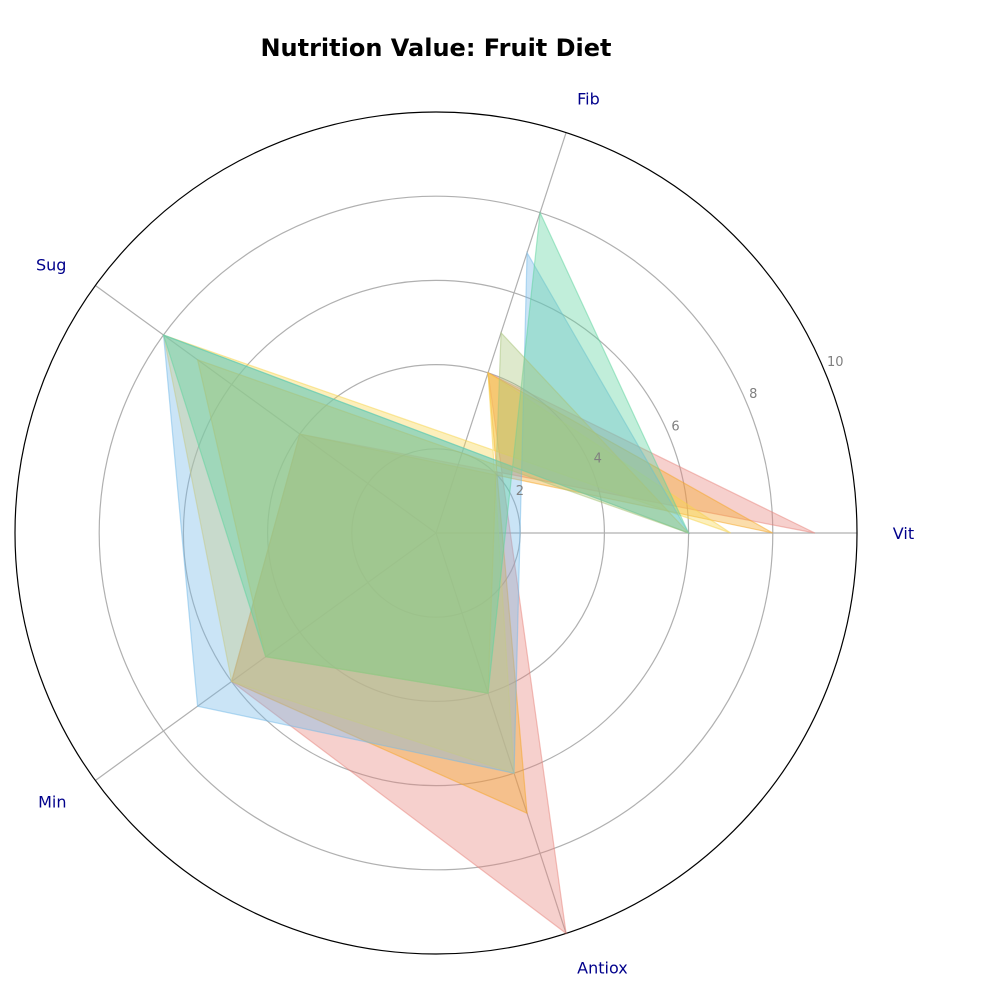 The width and height of the screenshot is (1000, 1000). Describe the element at coordinates (675, 426) in the screenshot. I see `r-tick-label-6: 6` at that location.